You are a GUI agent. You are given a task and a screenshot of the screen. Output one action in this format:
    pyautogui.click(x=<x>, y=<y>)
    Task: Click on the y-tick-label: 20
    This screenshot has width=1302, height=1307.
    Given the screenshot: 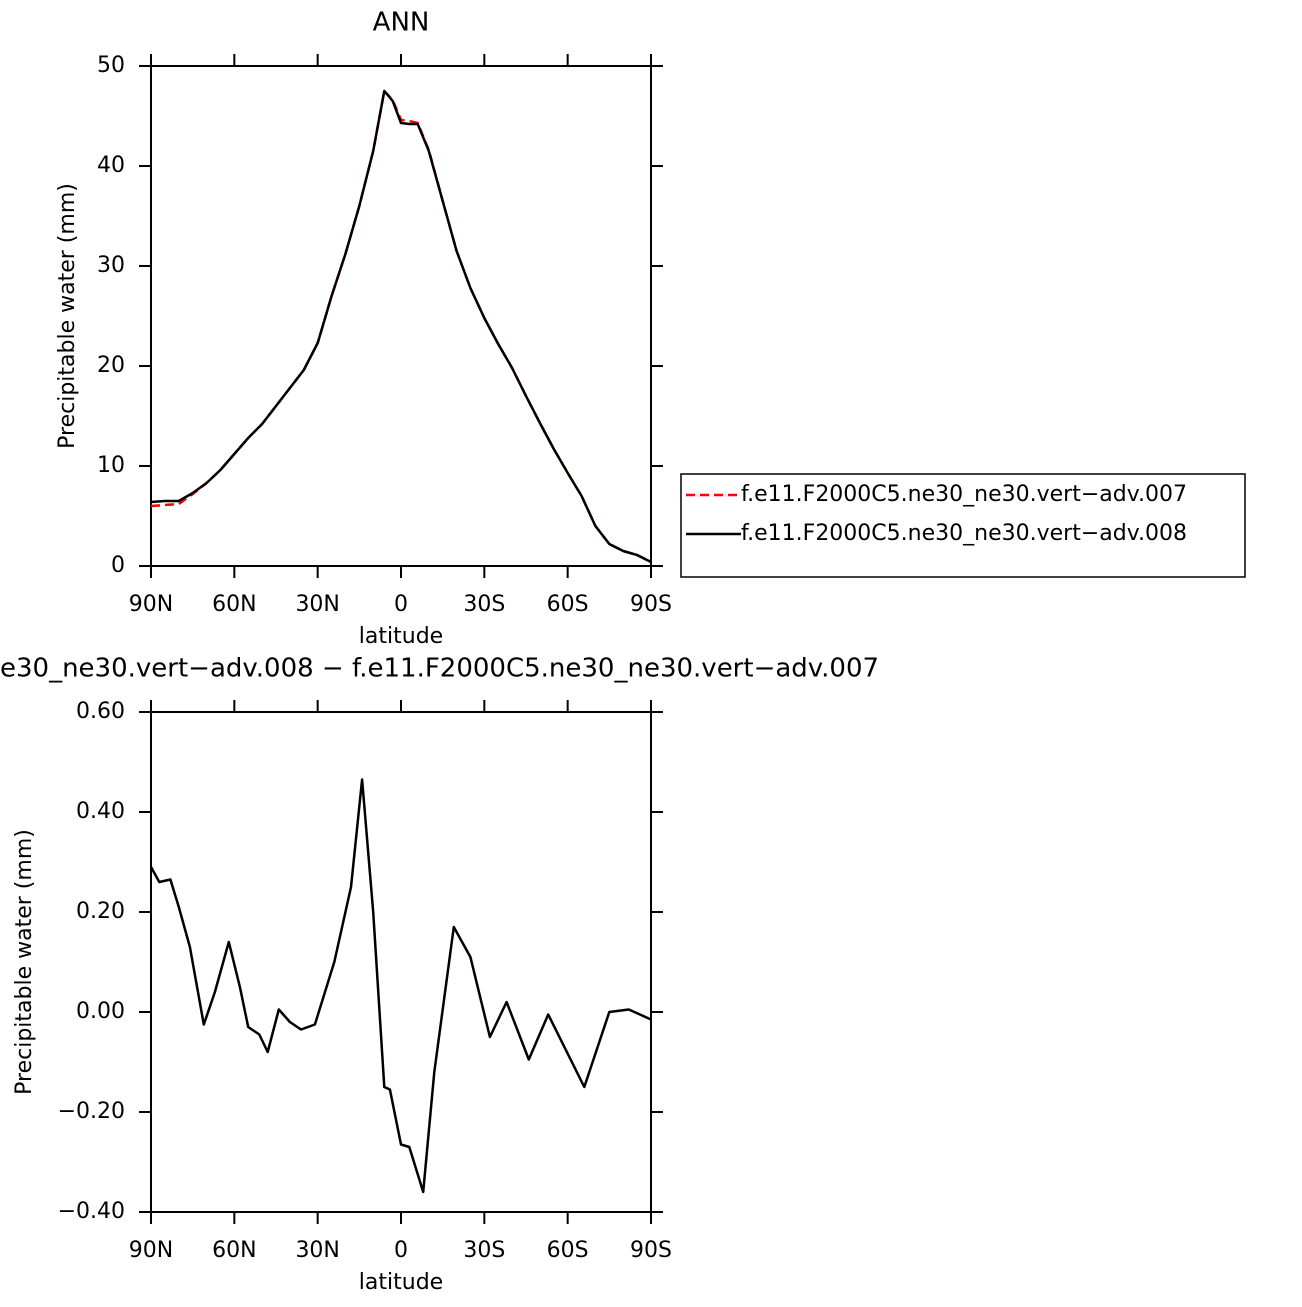 What is the action you would take?
    pyautogui.click(x=111, y=365)
    